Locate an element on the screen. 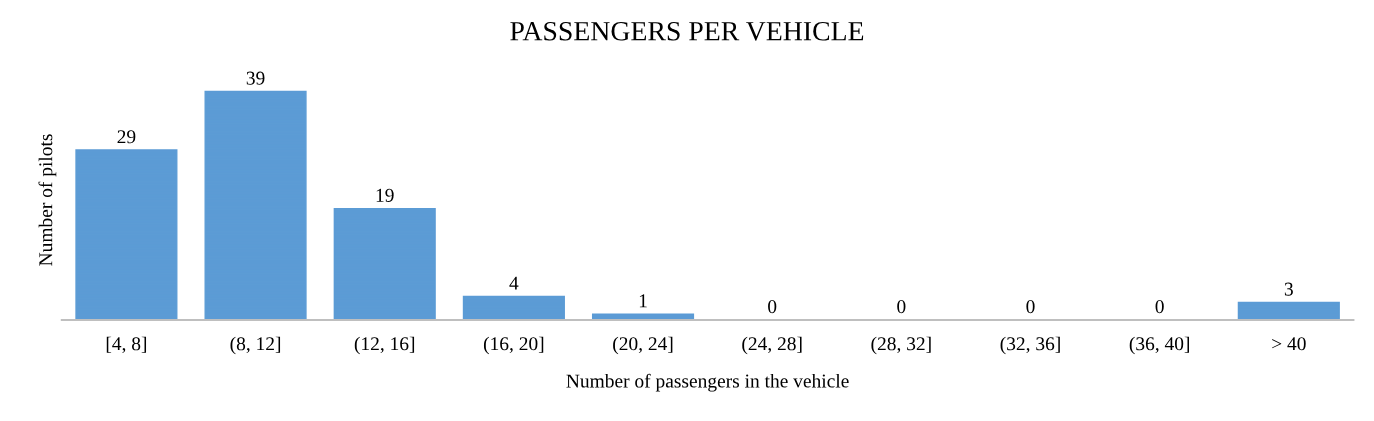  x-tick-label: (28, 32] is located at coordinates (901, 345).